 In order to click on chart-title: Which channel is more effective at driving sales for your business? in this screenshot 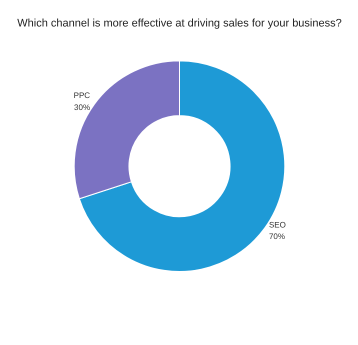, I will do `click(179, 24)`.